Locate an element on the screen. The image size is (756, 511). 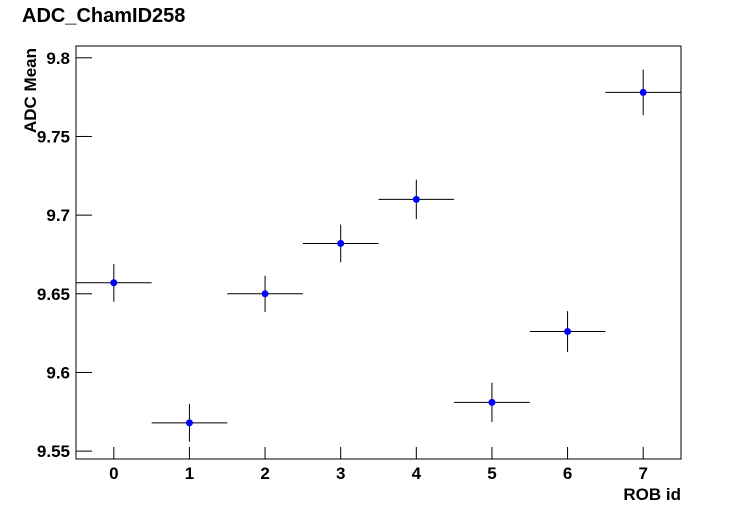
y-tick-label: 9.7 is located at coordinates (58, 215).